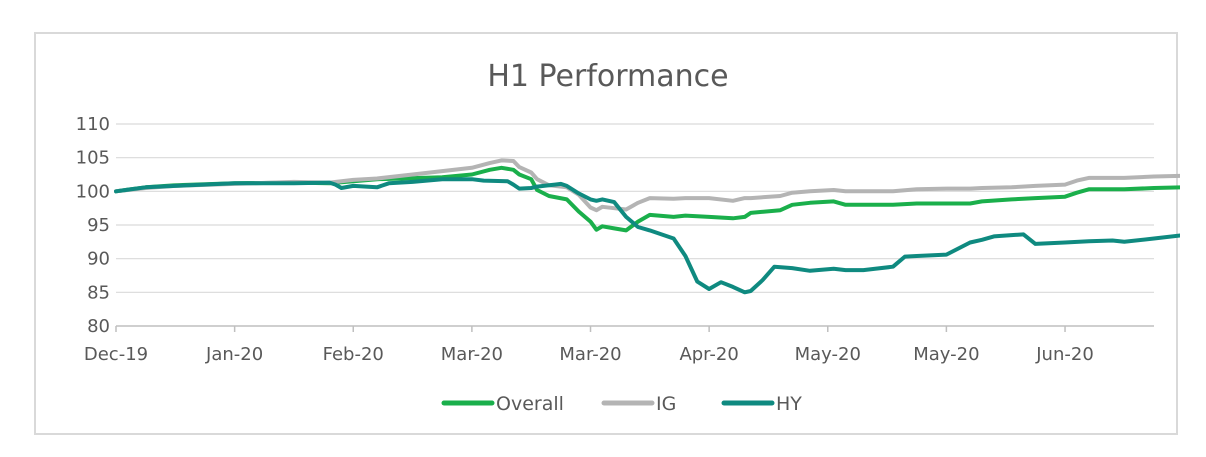 This screenshot has height=457, width=1206. I want to click on y-tick-label: 110, so click(93, 124).